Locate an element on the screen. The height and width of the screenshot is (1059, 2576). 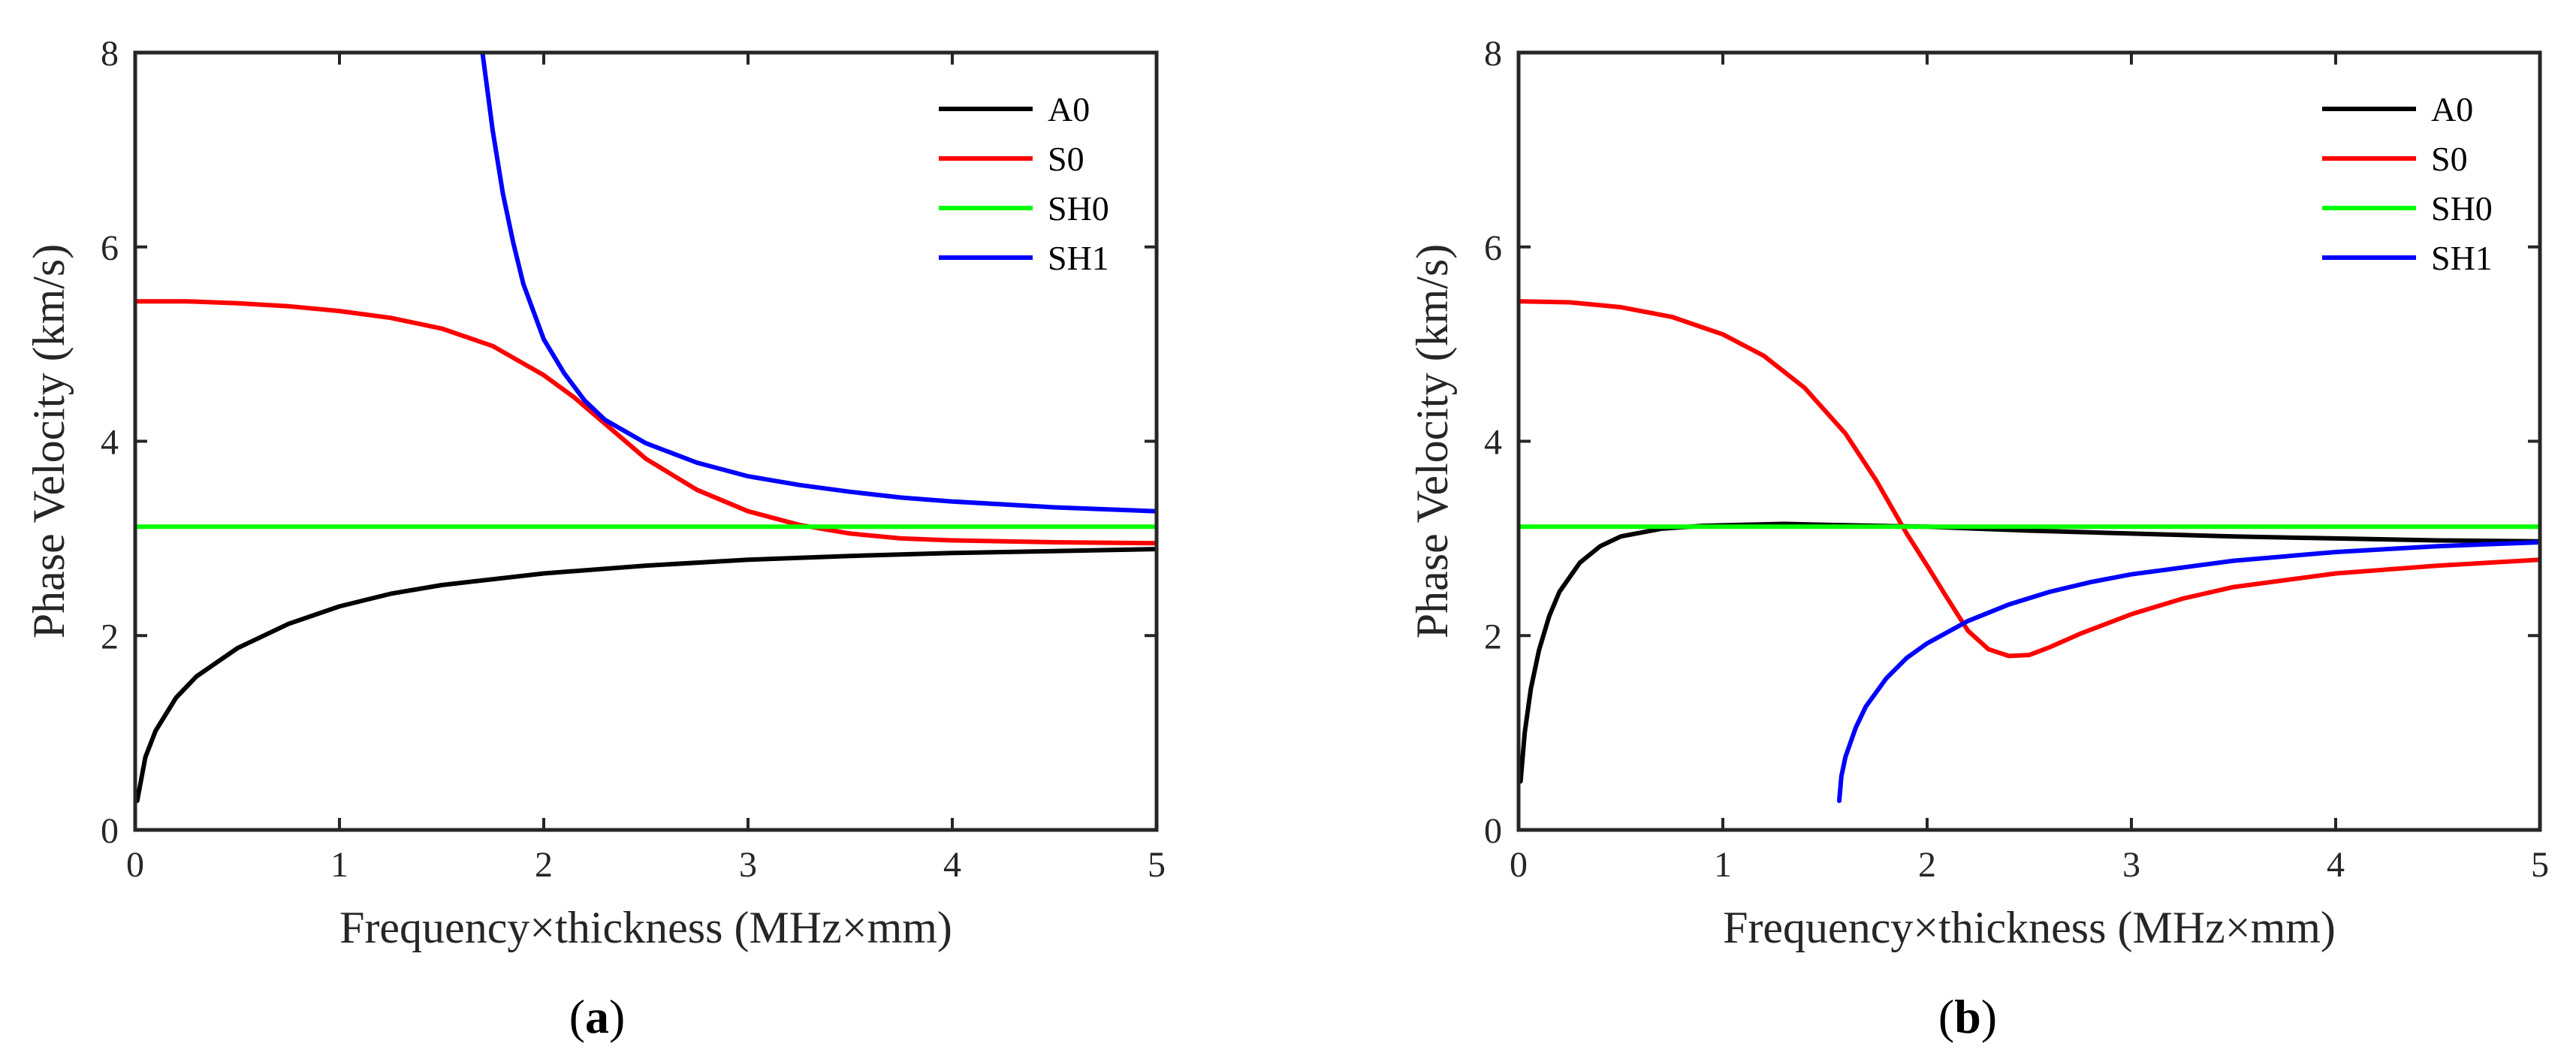
panel-label: (b) is located at coordinates (1967, 1016).